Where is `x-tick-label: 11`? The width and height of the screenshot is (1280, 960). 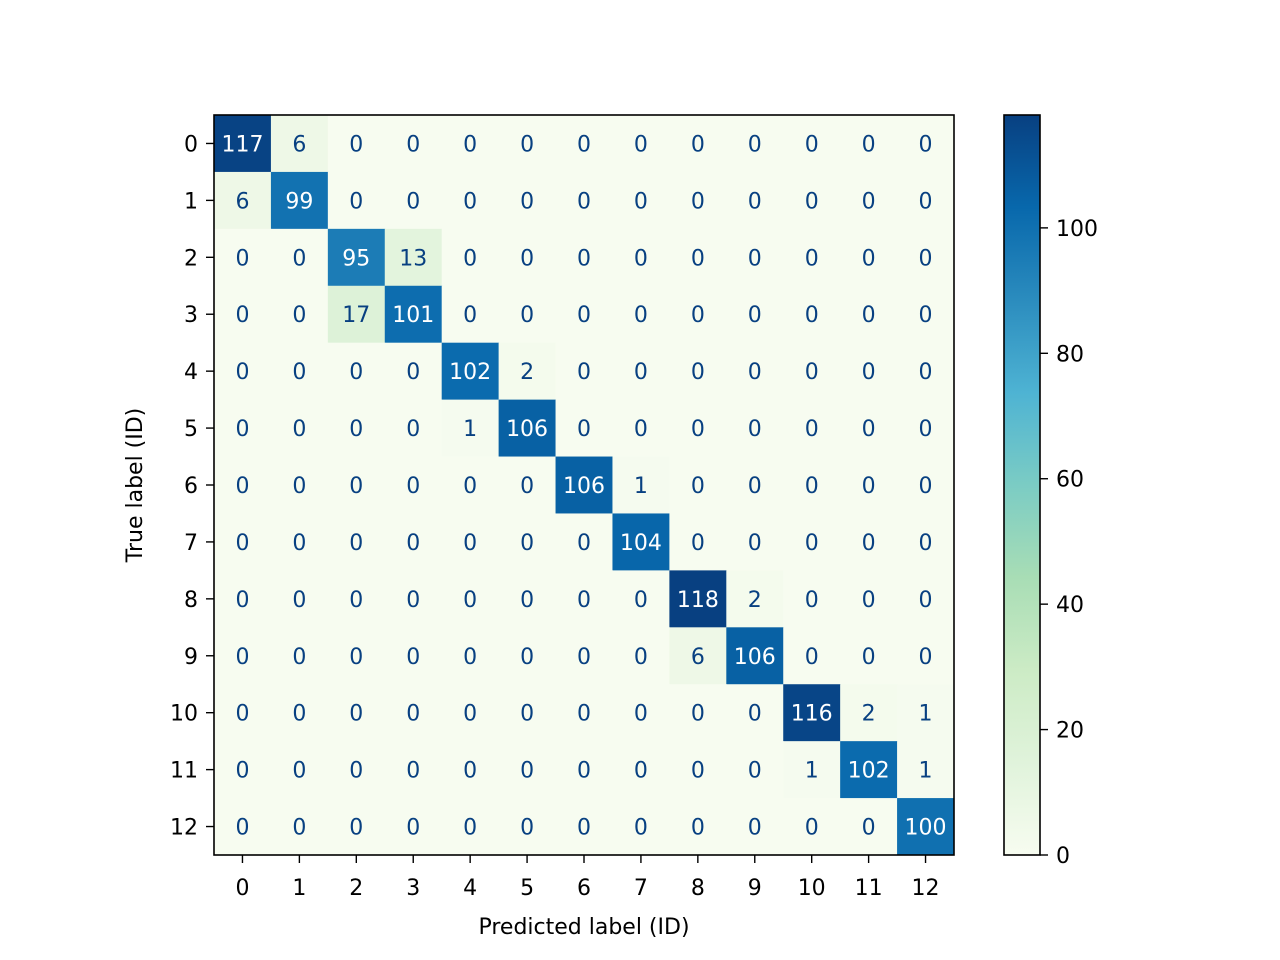 x-tick-label: 11 is located at coordinates (869, 888).